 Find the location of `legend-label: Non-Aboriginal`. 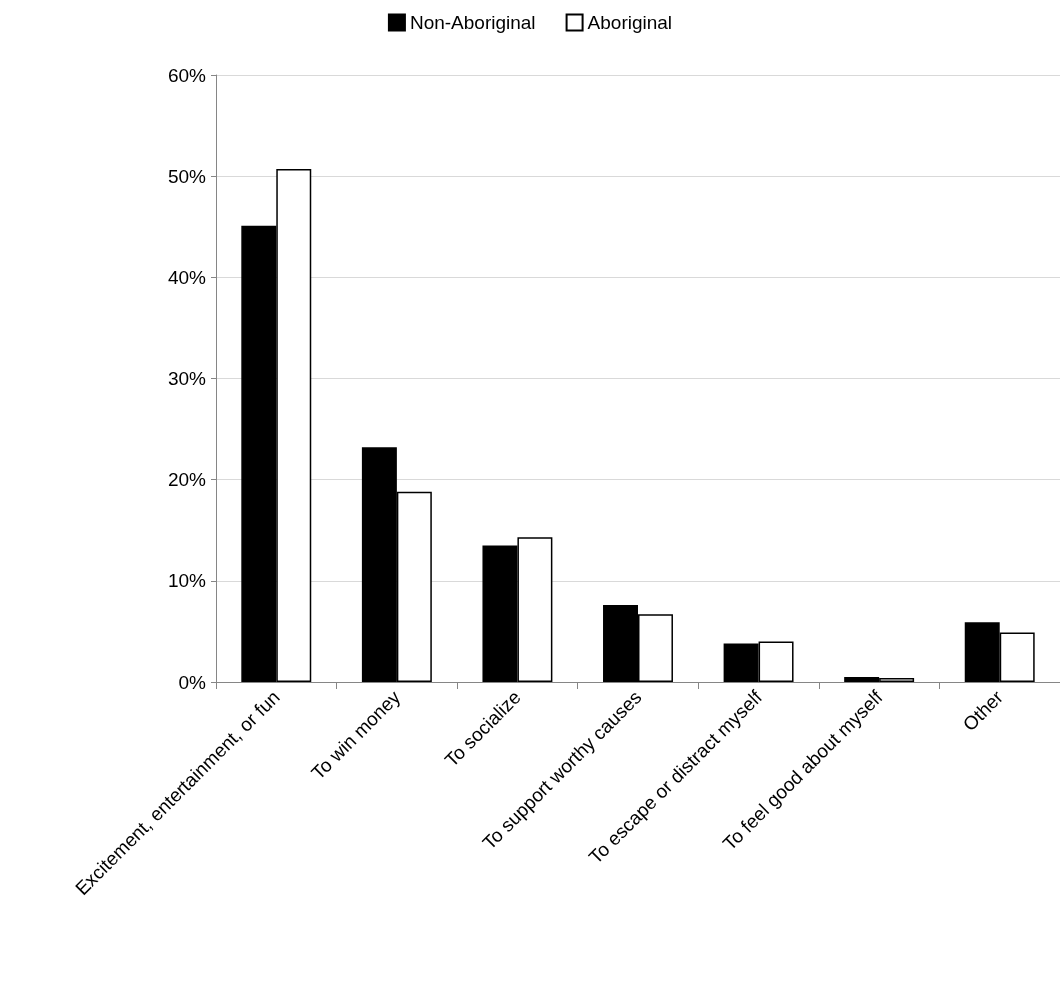

legend-label: Non-Aboriginal is located at coordinates (472, 22).